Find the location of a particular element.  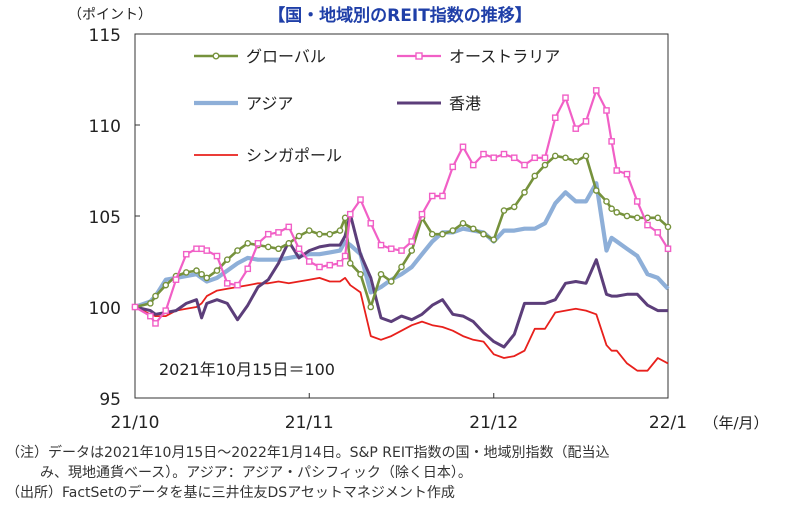

y-tick-label: 100 is located at coordinates (105, 309).